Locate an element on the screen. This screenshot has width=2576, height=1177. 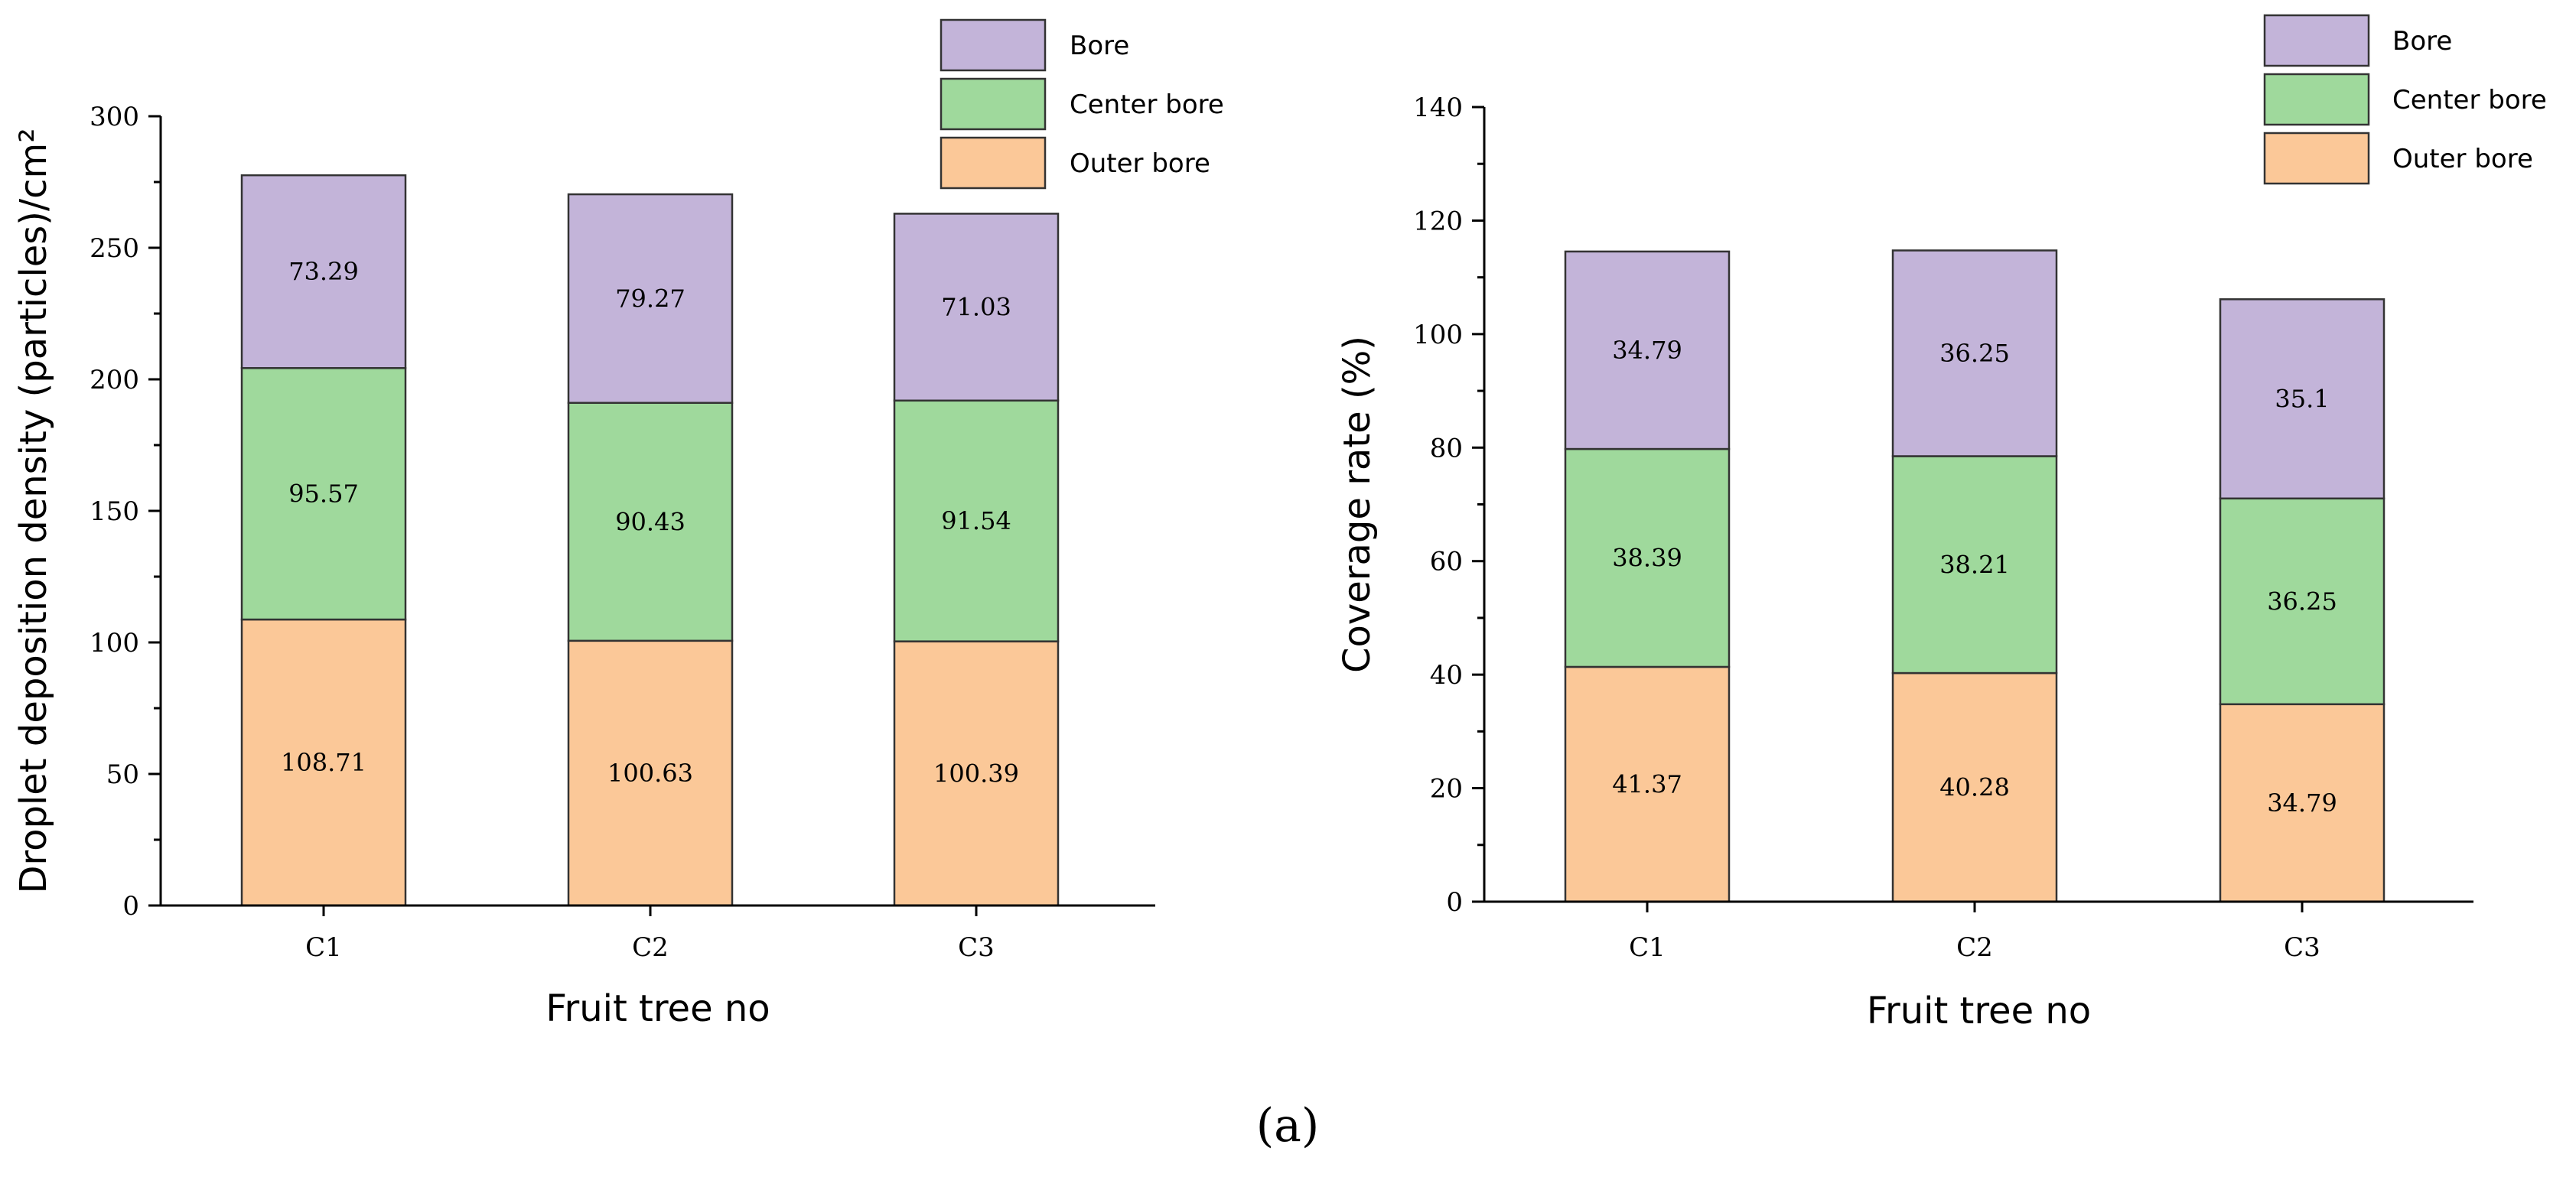
data-label: 108.71 is located at coordinates (324, 762).